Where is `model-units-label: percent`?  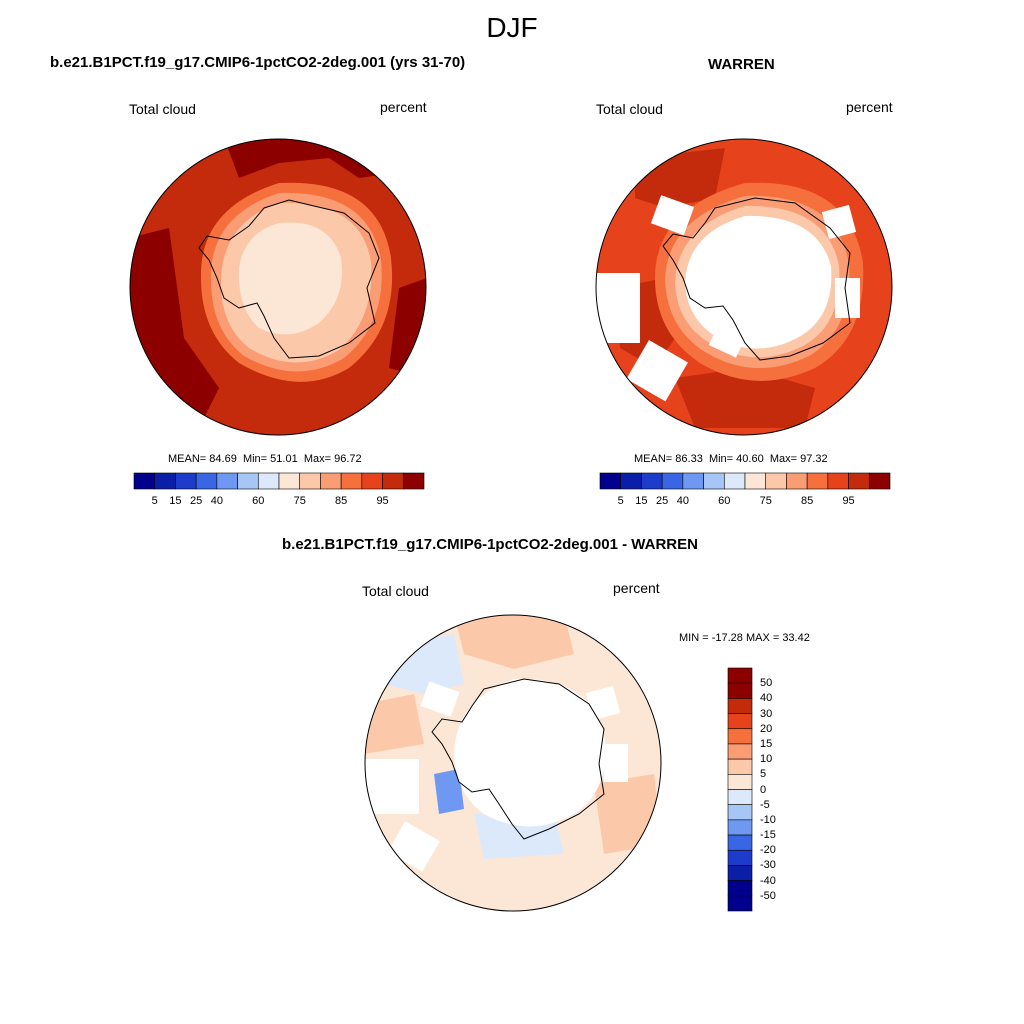 model-units-label: percent is located at coordinates (403, 107).